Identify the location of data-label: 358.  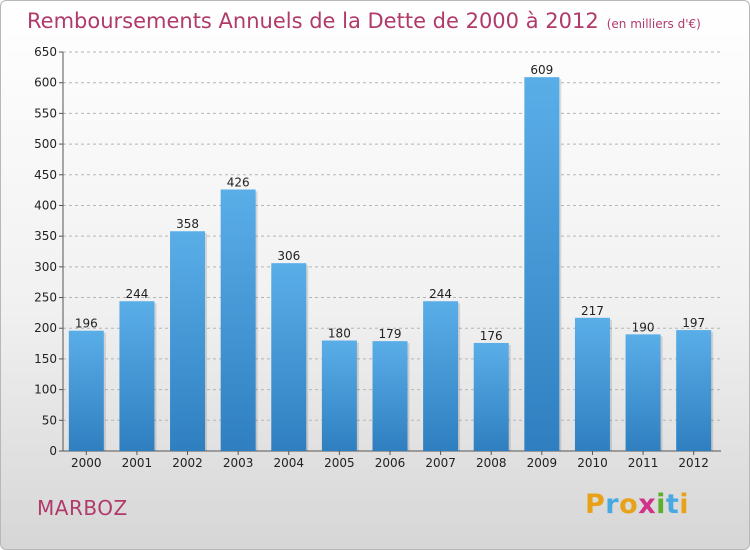
(187, 224).